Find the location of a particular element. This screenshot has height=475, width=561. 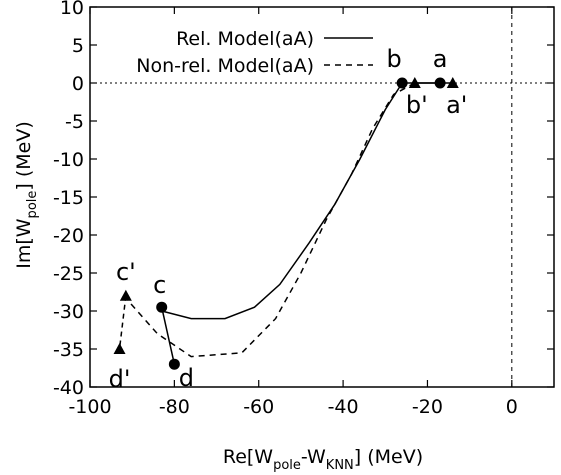

x-tick-label: -80 is located at coordinates (174, 407).